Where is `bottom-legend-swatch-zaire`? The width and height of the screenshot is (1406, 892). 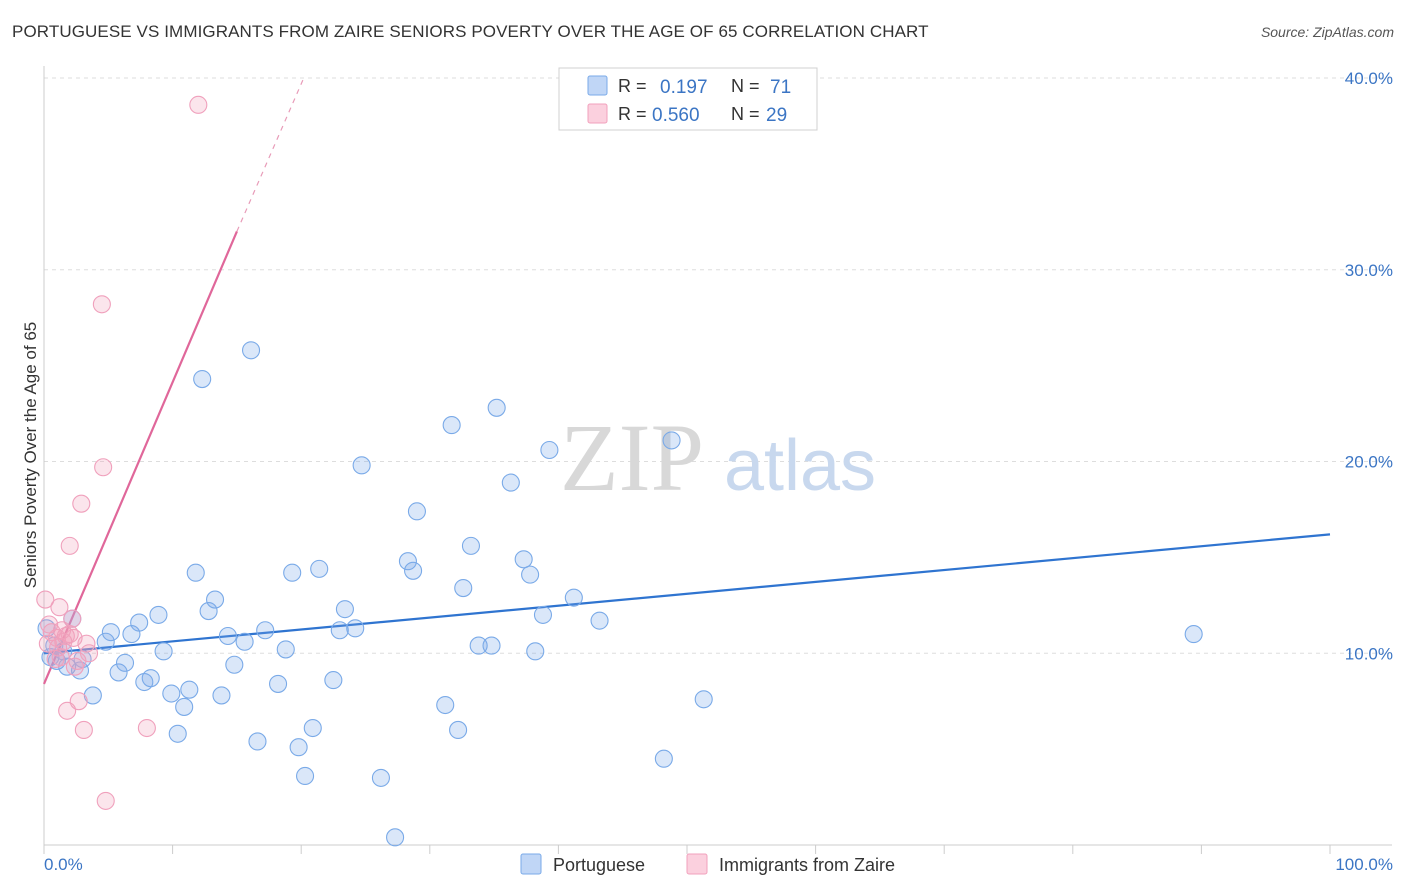
bottom-legend-swatch-zaire is located at coordinates (697, 864).